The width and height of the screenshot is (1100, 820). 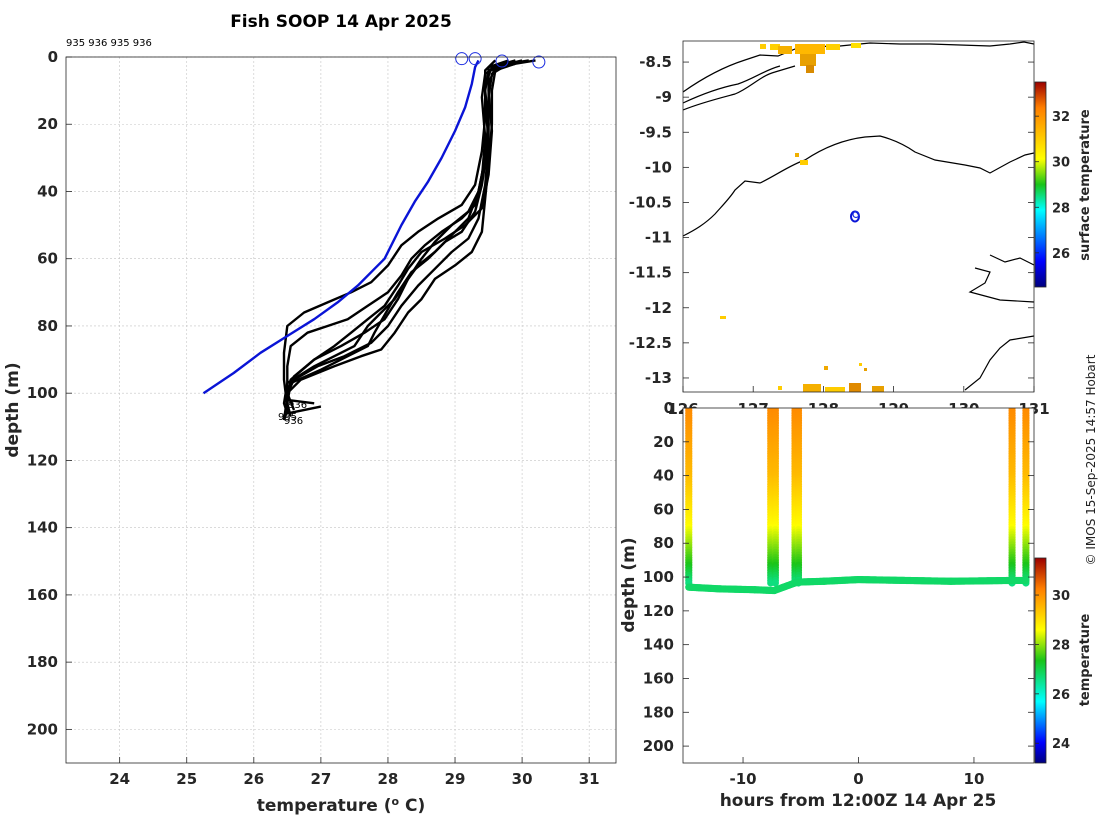 I want to click on map-y-tick-label: -10, so click(x=658, y=167).